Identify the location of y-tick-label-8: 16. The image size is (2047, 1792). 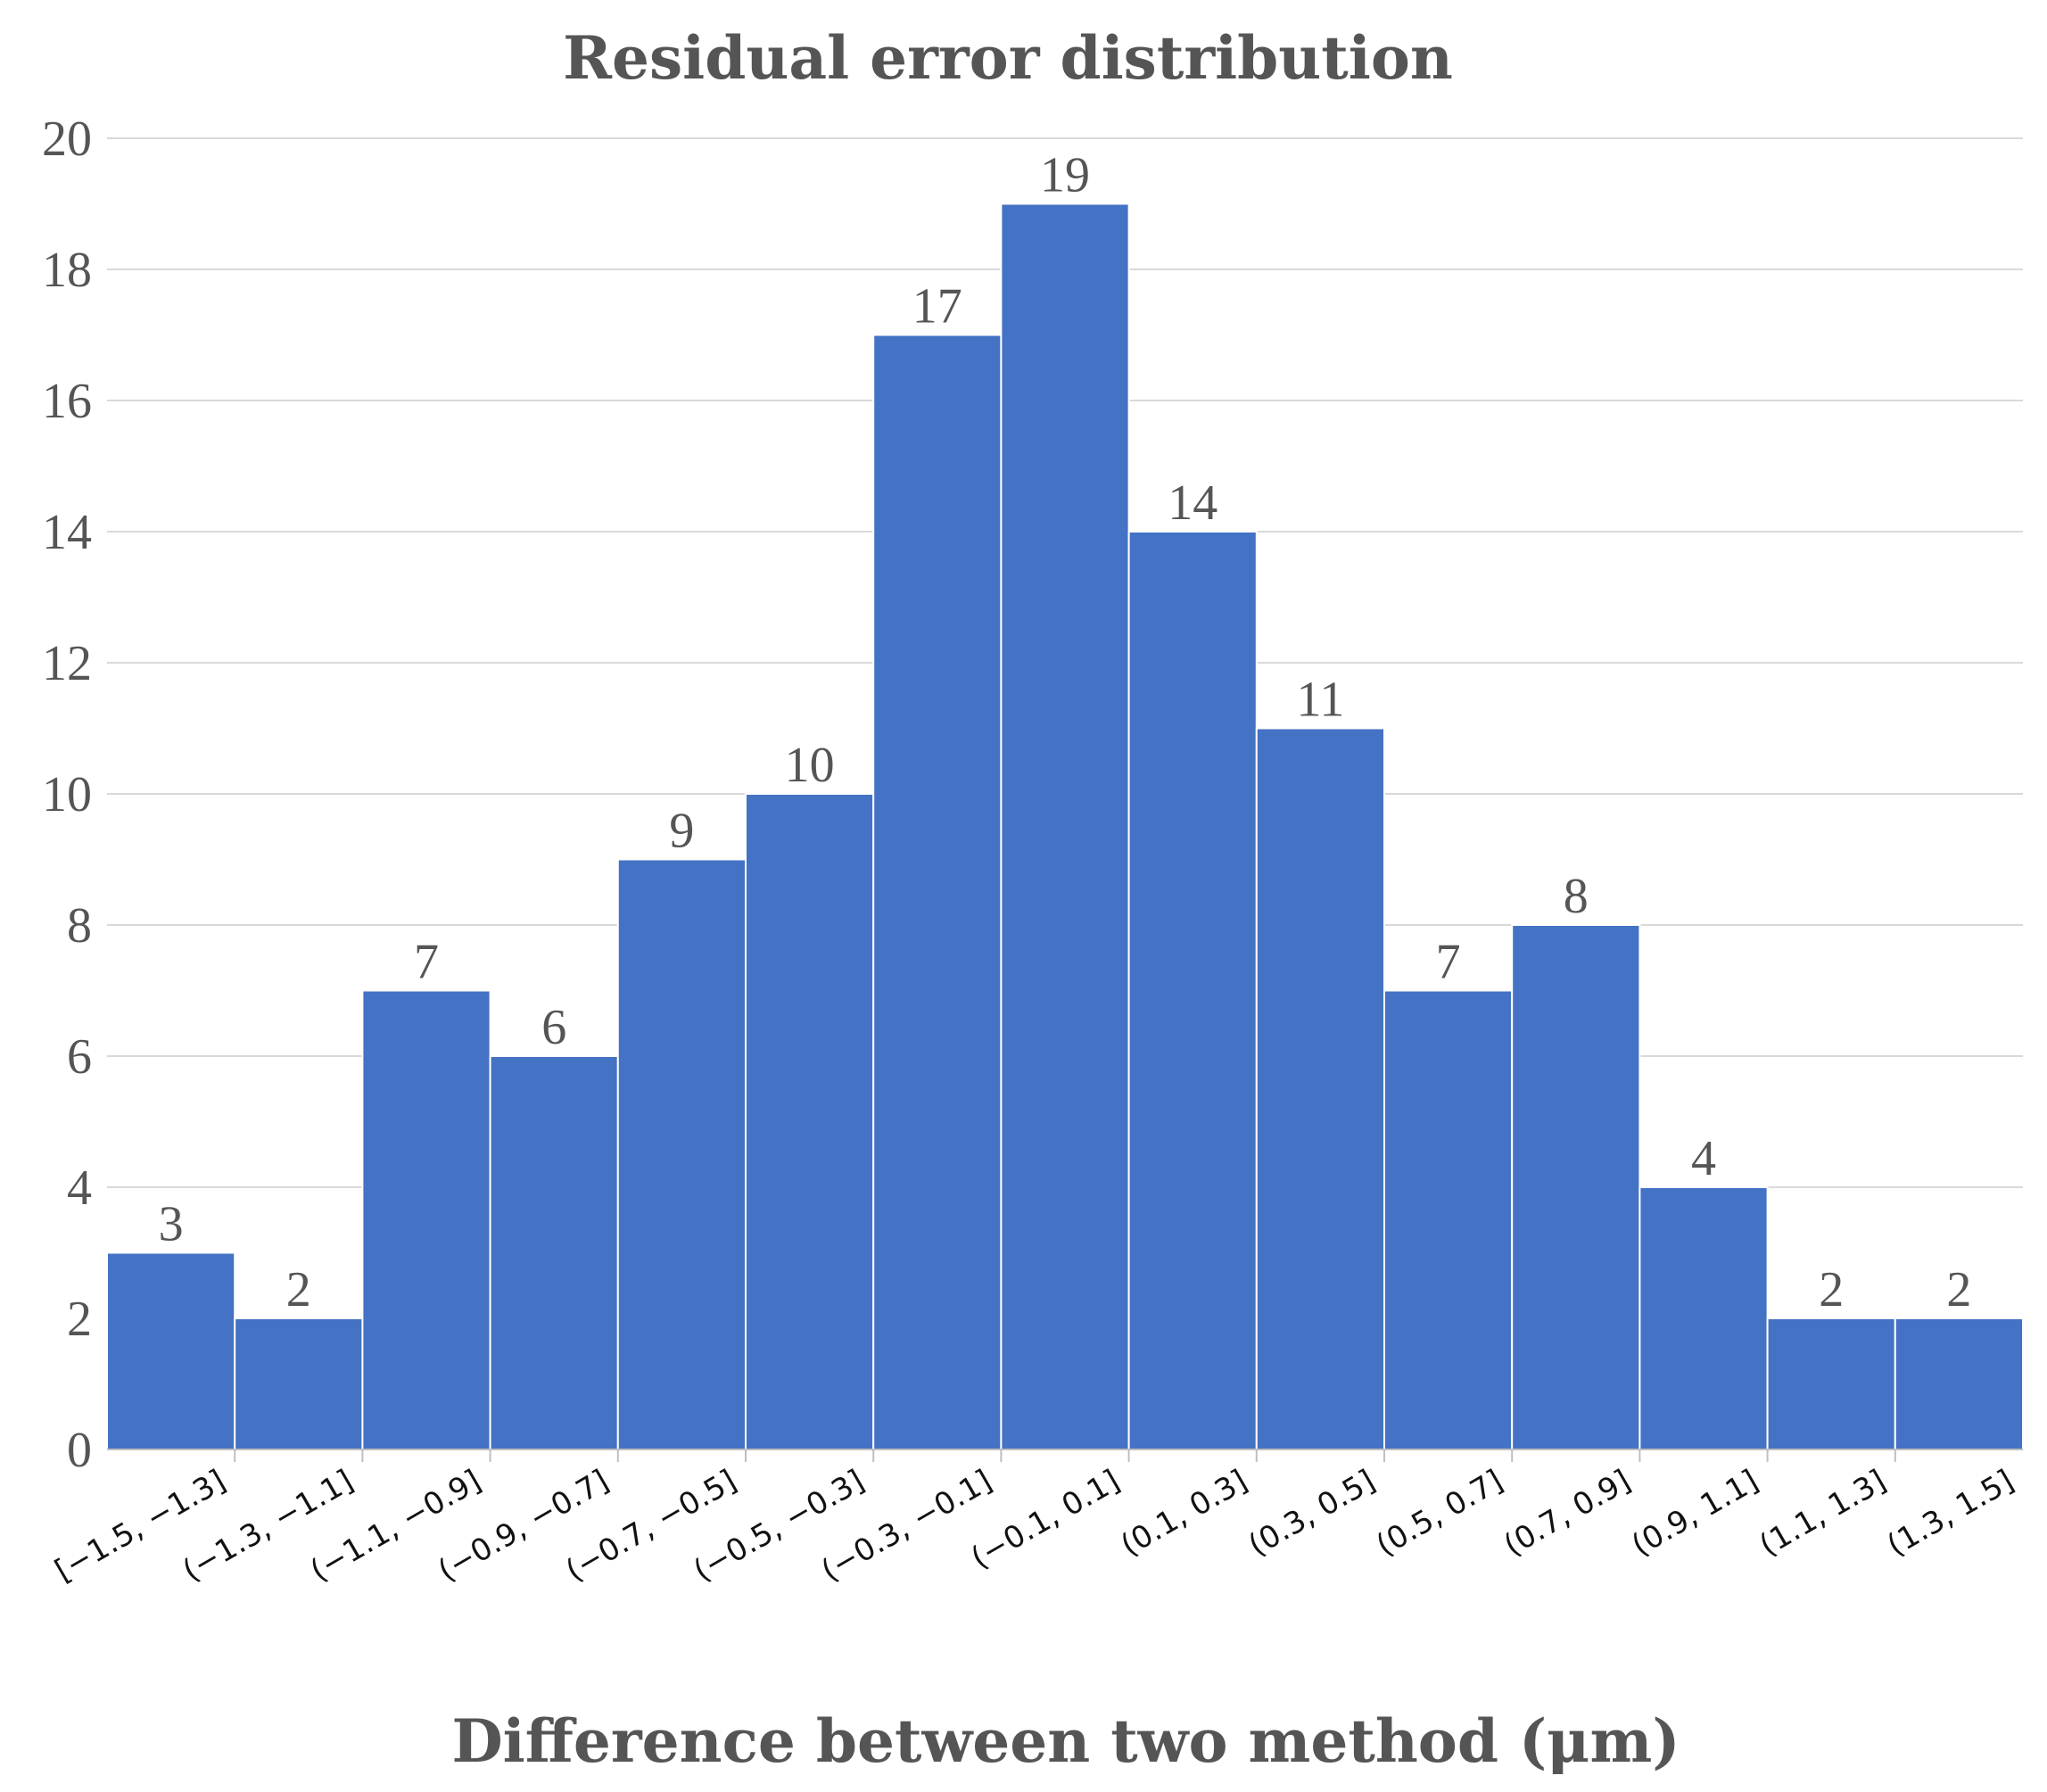
(67, 401).